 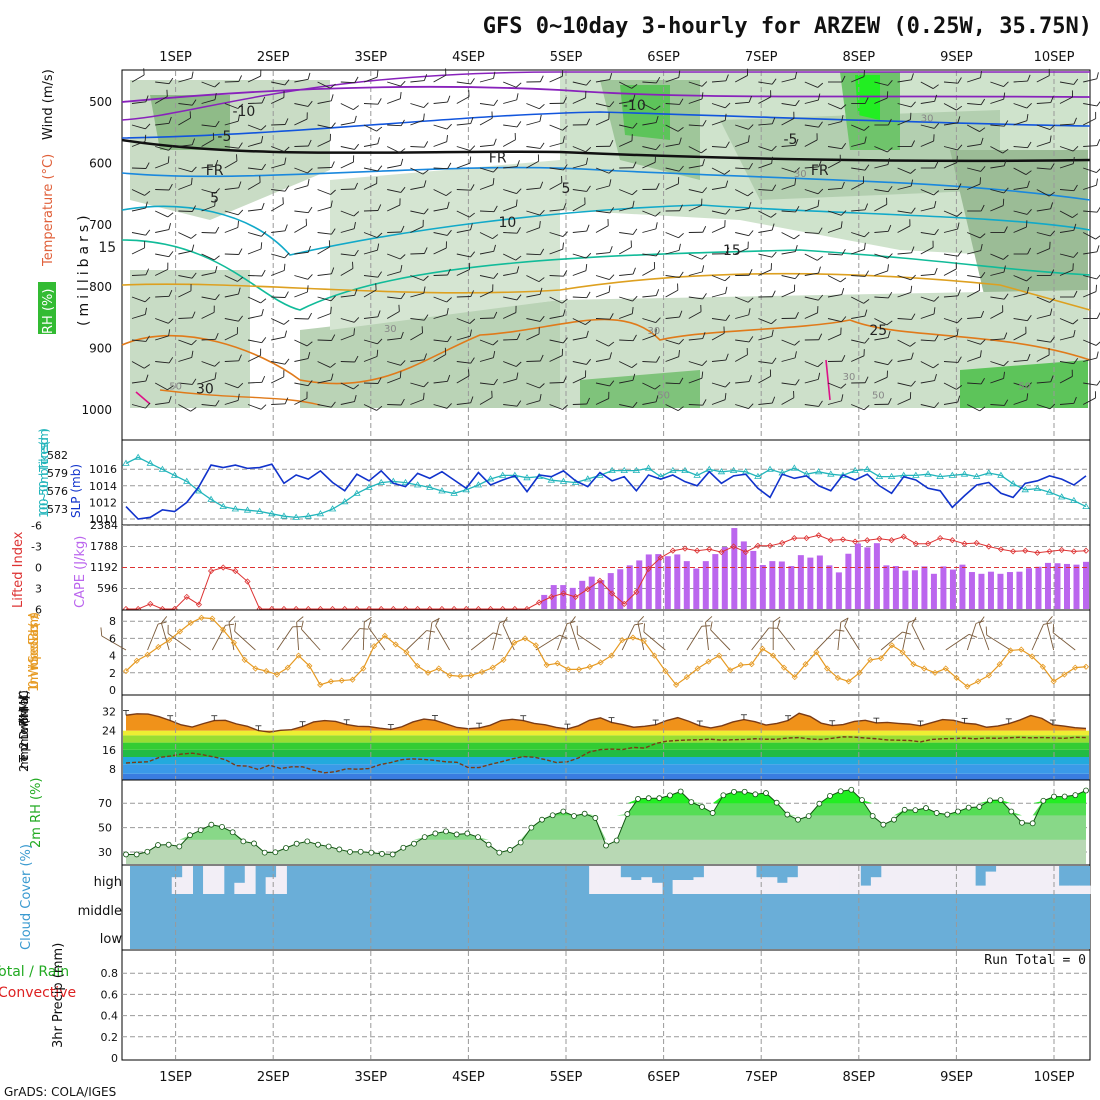 I want to click on cloud-bar, so click(x=636, y=887).